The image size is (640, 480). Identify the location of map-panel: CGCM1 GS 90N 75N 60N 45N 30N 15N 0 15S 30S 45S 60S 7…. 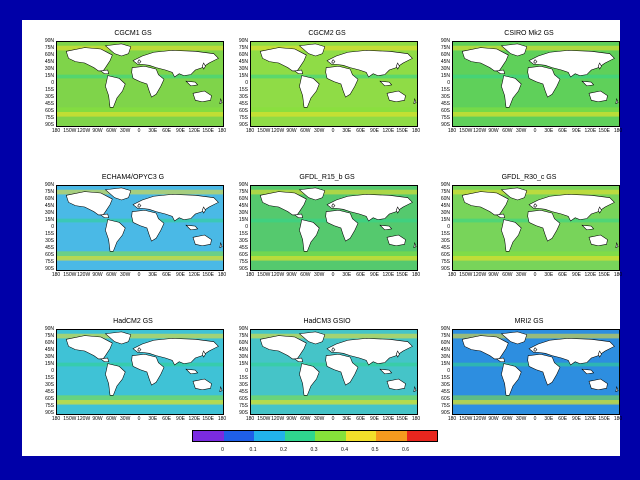
(133, 83).